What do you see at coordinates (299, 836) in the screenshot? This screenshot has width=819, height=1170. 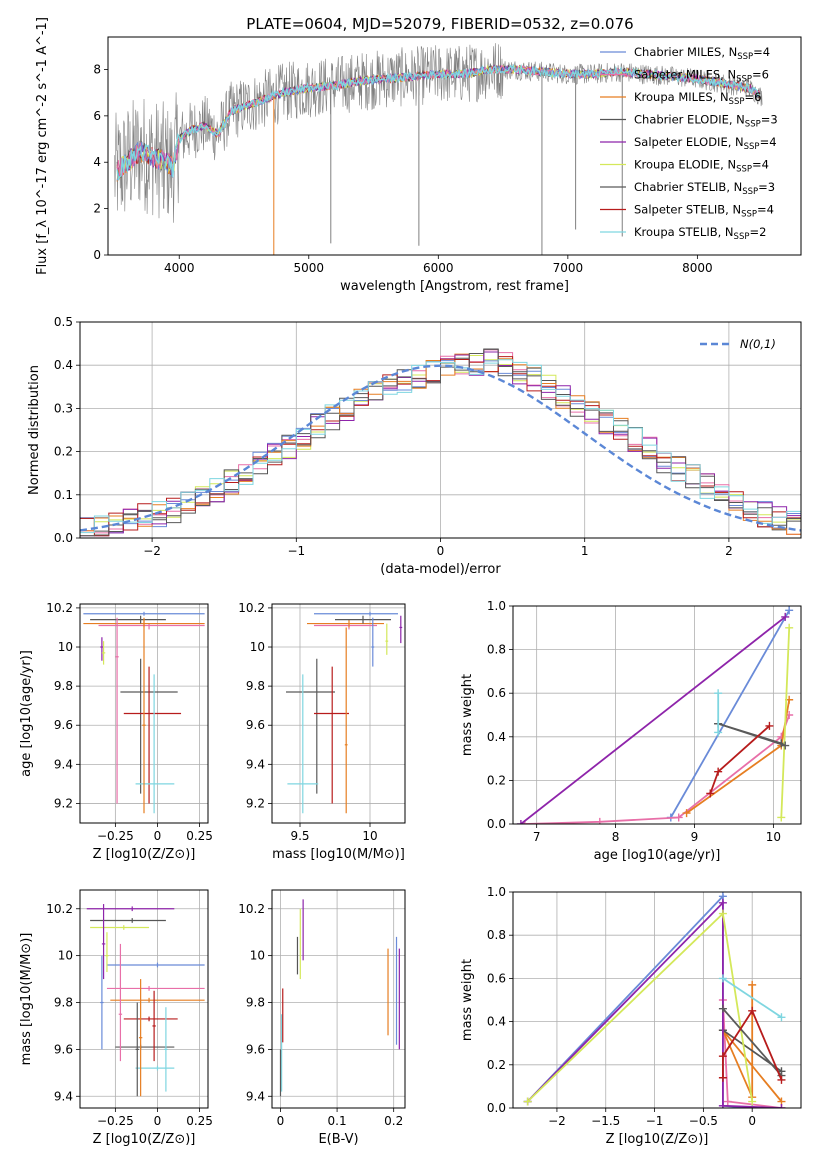 I see `x-tick-label: 9.5` at bounding box center [299, 836].